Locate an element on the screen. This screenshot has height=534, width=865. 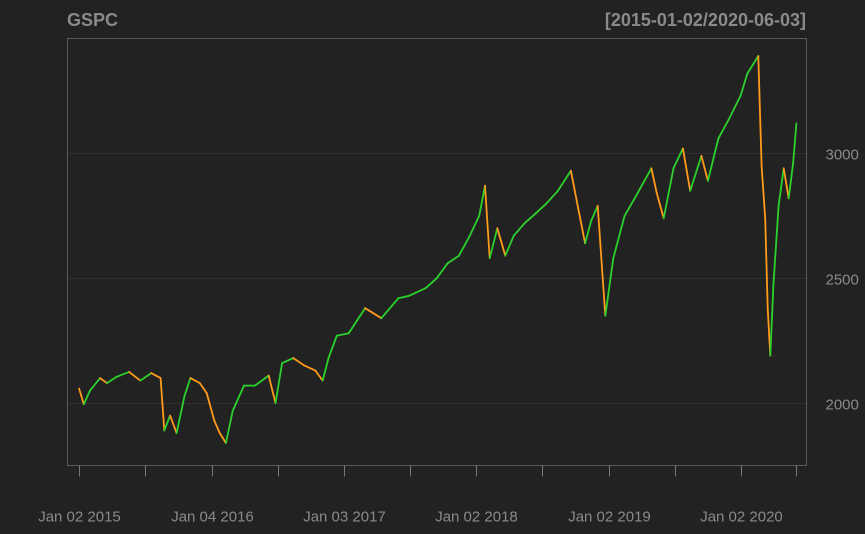
y-tick-label-2000: 2000 is located at coordinates (842, 405).